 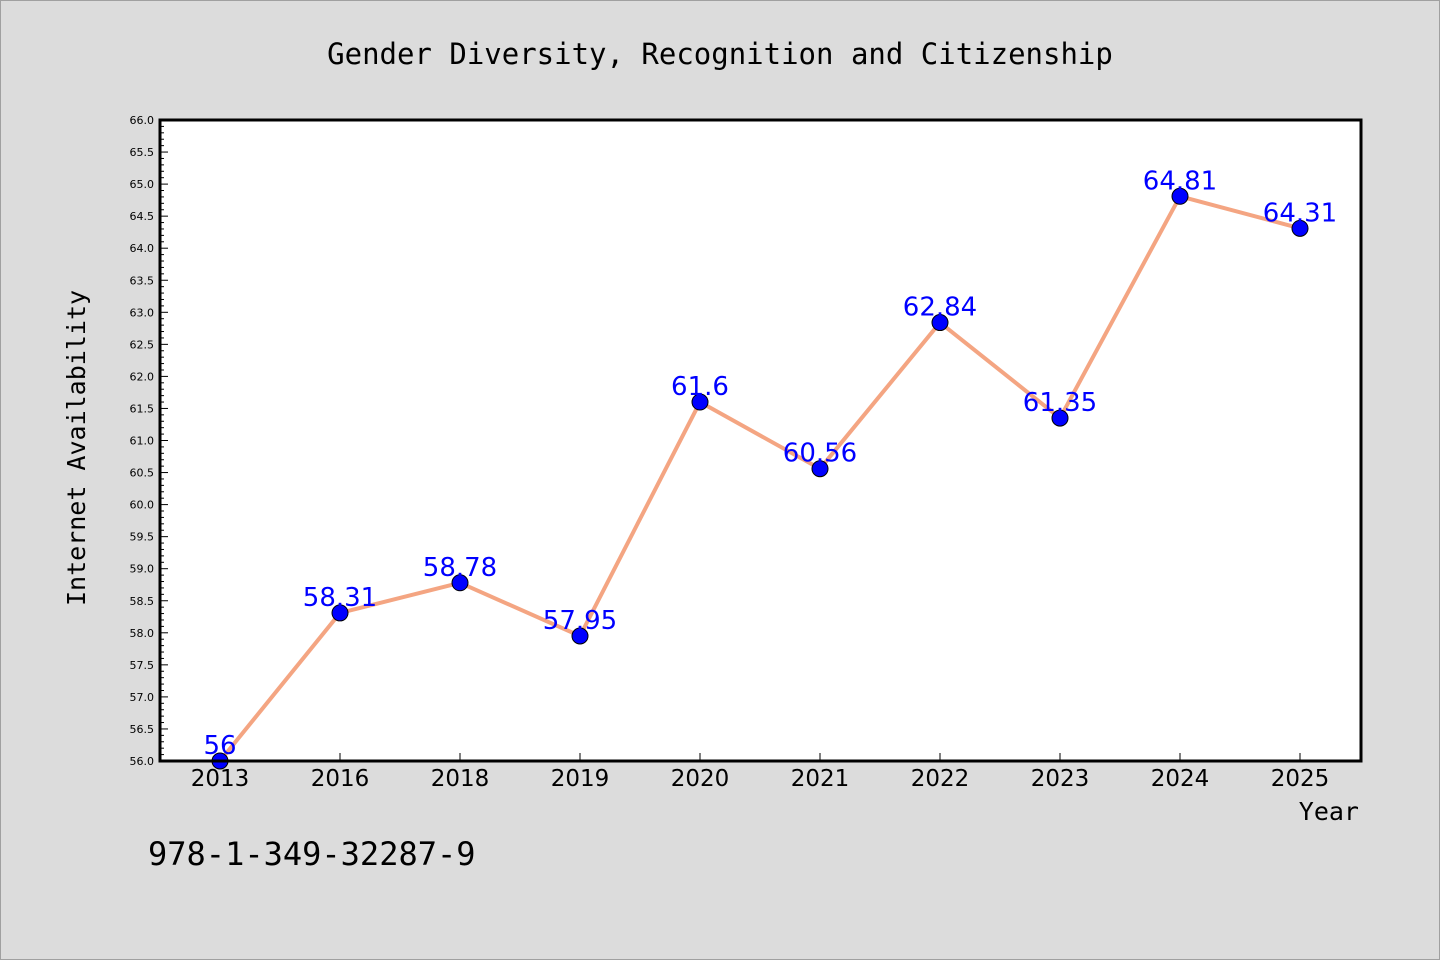 I want to click on y-tick-label: 63.5, so click(x=142, y=280).